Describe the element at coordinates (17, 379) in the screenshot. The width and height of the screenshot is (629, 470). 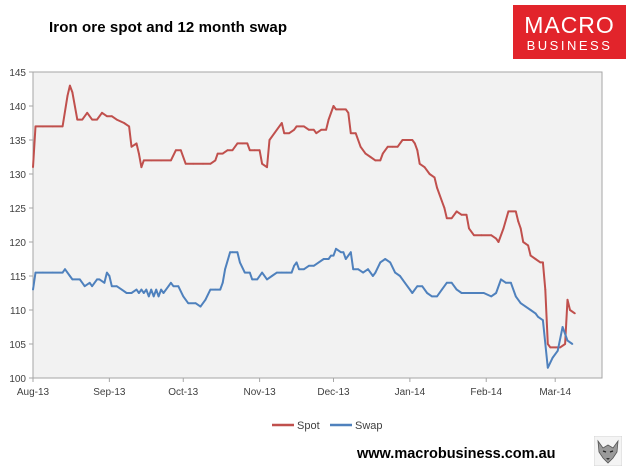
I see `y-tick-label: 100` at that location.